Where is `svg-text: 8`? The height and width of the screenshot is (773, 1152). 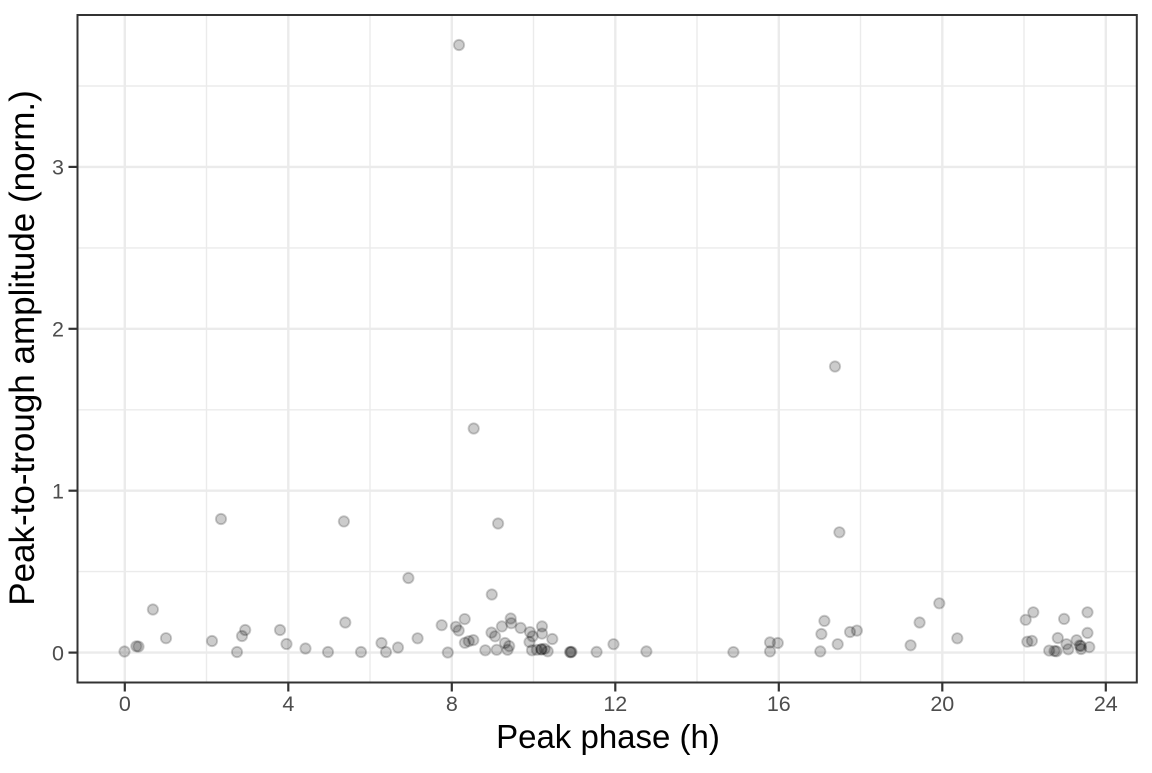
svg-text: 8 is located at coordinates (452, 704).